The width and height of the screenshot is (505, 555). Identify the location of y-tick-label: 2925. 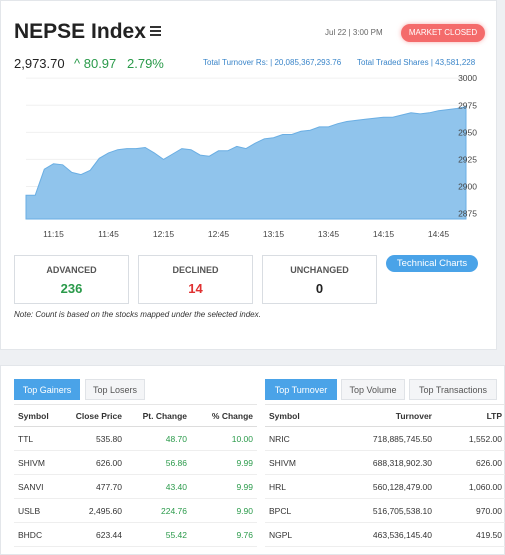
(467, 159).